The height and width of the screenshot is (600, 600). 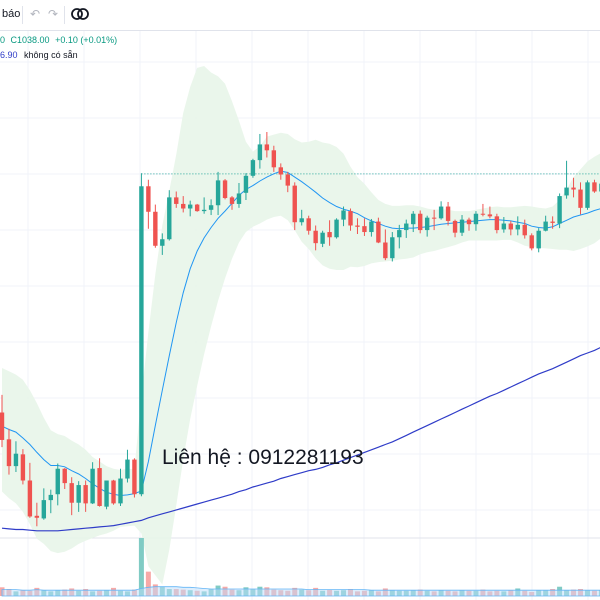 I want to click on chart-toolbar: báo ↶ ↷, so click(x=300, y=15).